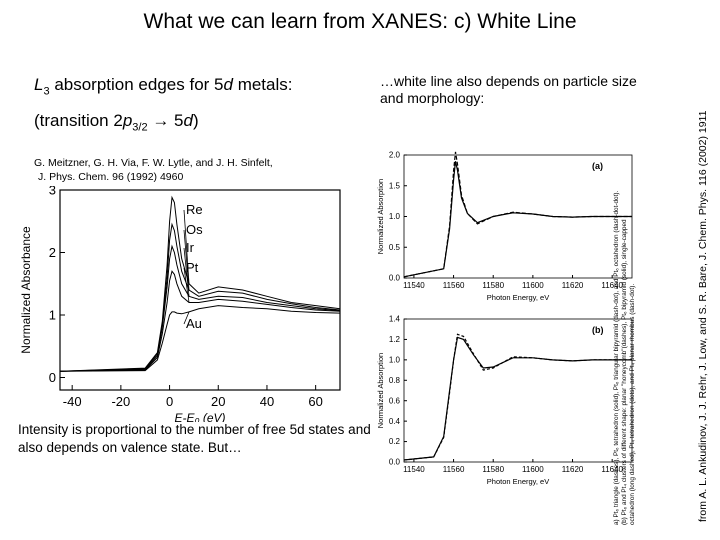 The width and height of the screenshot is (720, 540). Describe the element at coordinates (315, 401) in the screenshot. I see `x-tick-label: 60` at that location.